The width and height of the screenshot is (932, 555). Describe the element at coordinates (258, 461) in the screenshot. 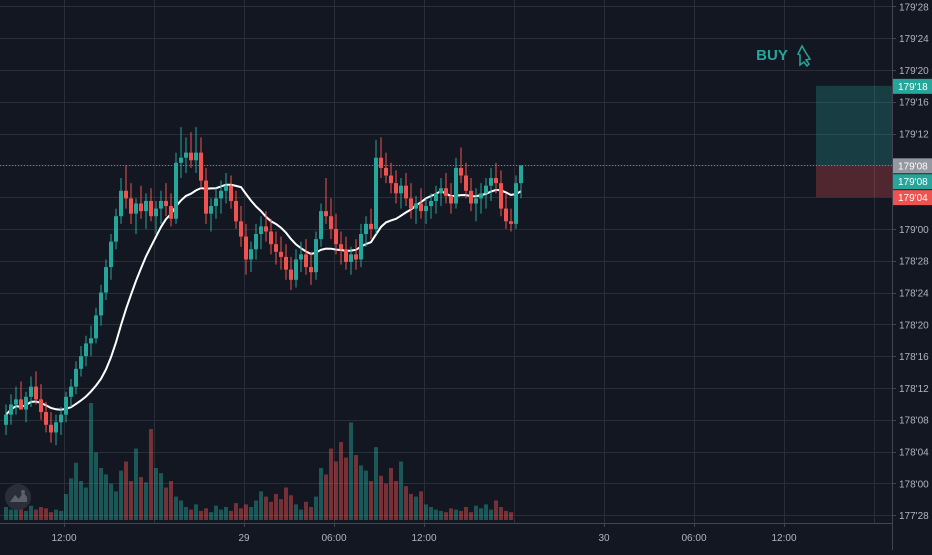

I see `volume-bars` at that location.